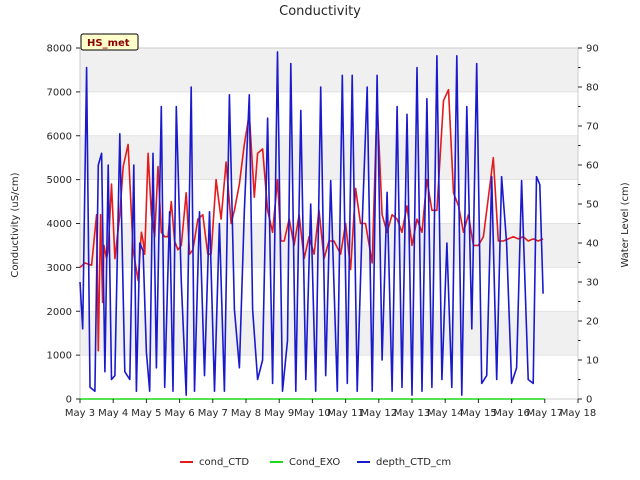  What do you see at coordinates (179, 413) in the screenshot?
I see `x-tick-label: May 6` at bounding box center [179, 413].